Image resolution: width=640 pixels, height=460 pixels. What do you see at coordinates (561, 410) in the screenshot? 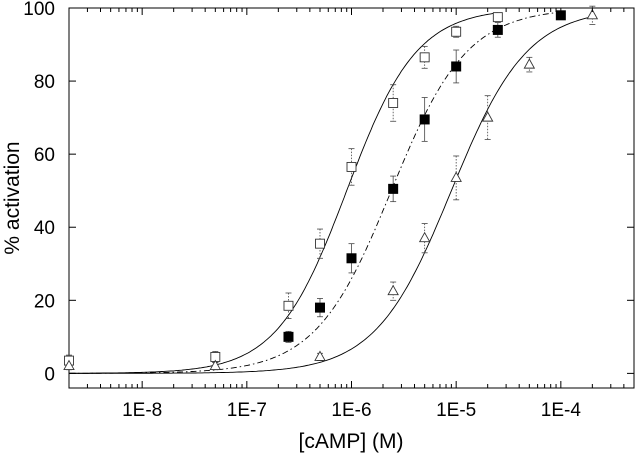
I see `x-tick-label: 1E-4` at bounding box center [561, 410].